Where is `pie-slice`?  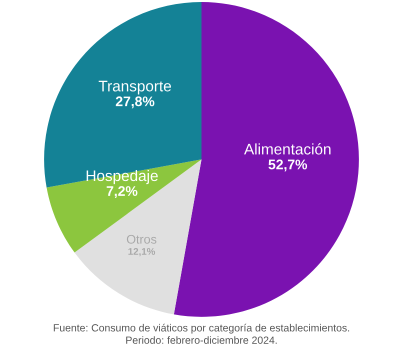 pie-slice is located at coordinates (138, 236).